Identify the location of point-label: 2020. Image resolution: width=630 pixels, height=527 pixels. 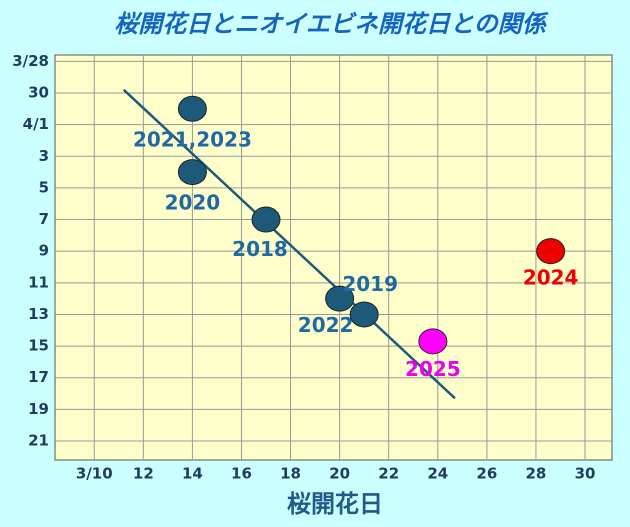
(193, 203).